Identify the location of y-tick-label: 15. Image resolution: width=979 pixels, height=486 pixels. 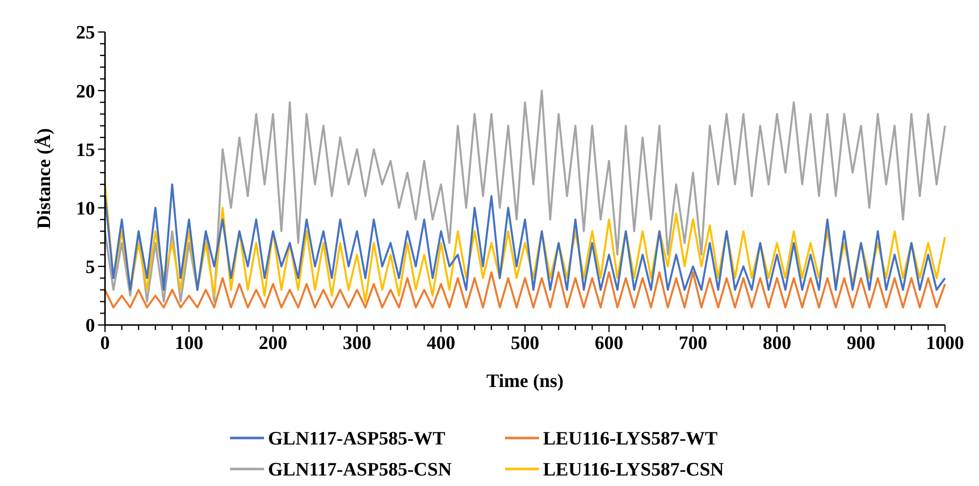
(85, 150).